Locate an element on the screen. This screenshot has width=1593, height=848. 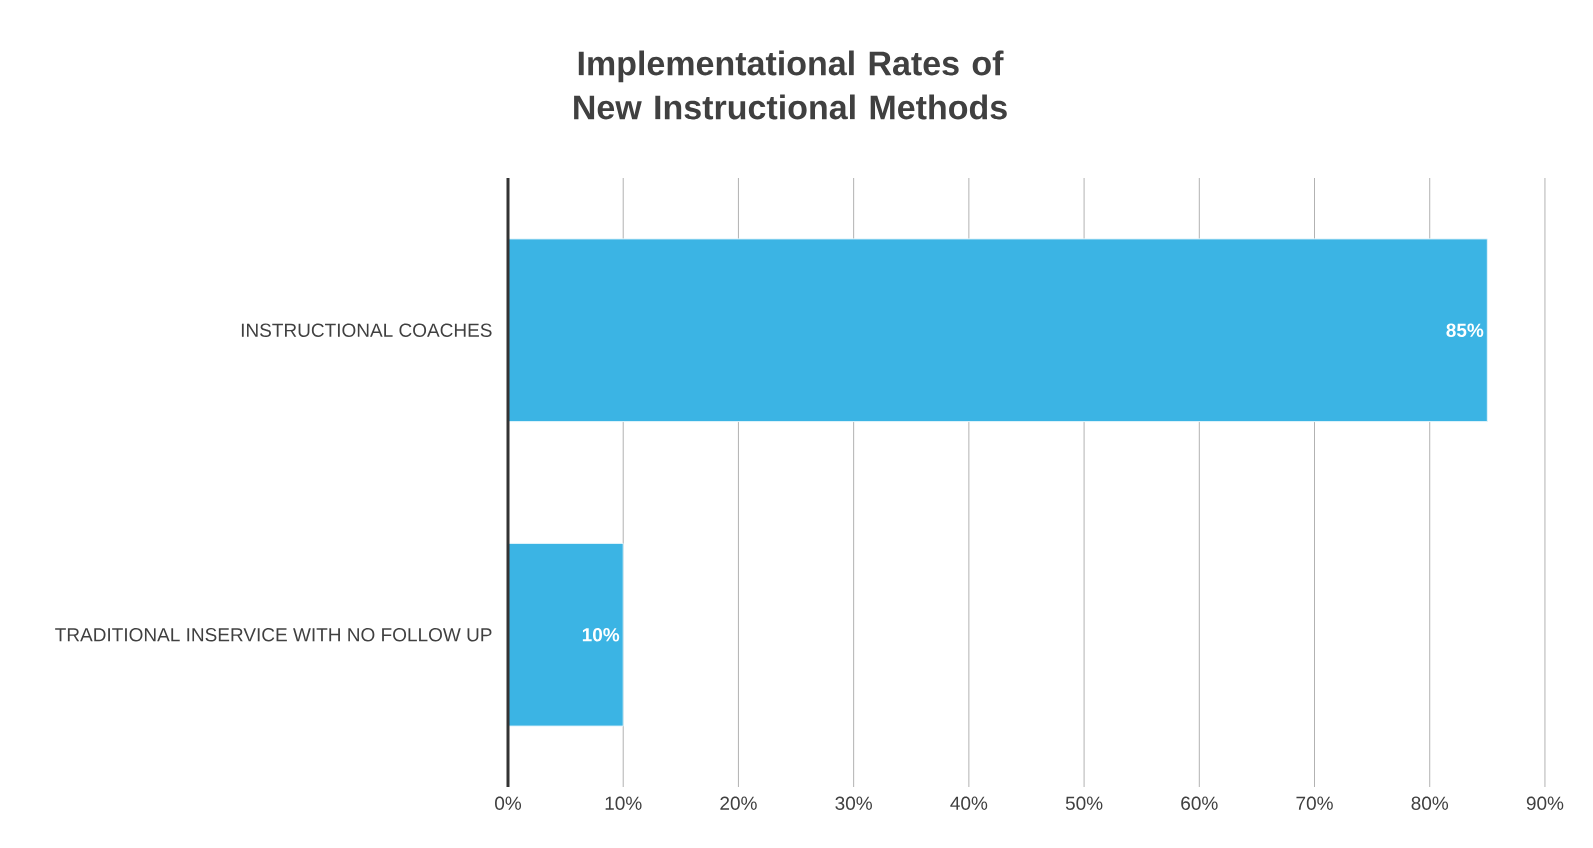
x-tick-label: 50% is located at coordinates (1084, 803).